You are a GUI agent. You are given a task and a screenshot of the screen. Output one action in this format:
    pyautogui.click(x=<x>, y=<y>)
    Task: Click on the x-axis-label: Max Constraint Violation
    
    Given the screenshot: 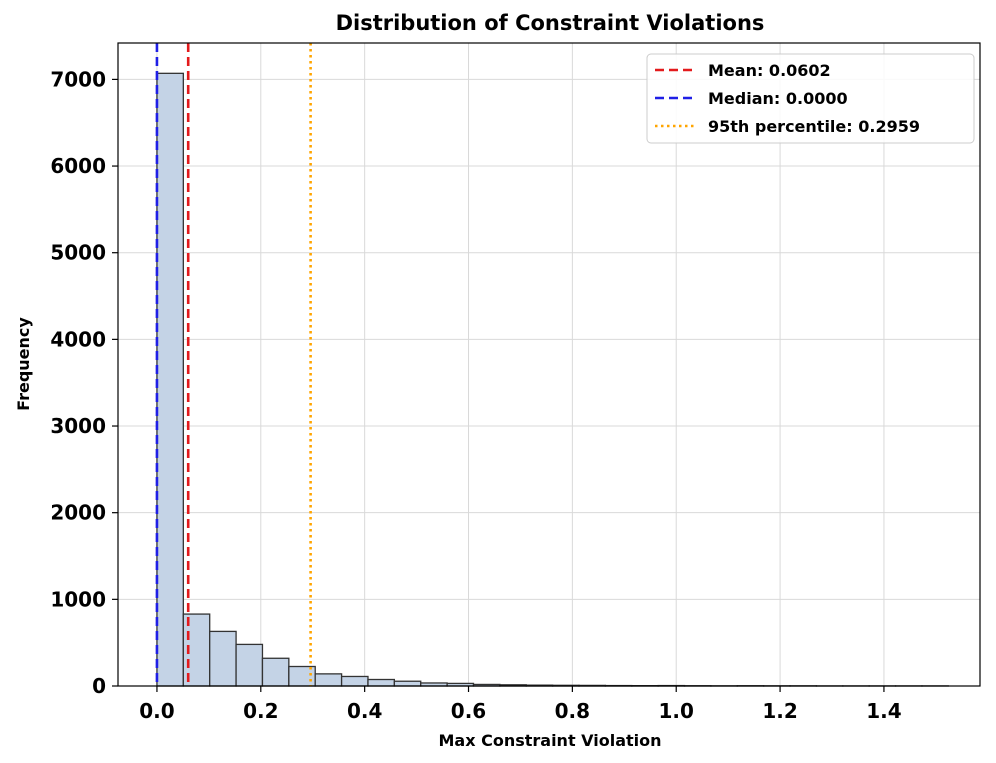 What is the action you would take?
    pyautogui.click(x=549, y=740)
    